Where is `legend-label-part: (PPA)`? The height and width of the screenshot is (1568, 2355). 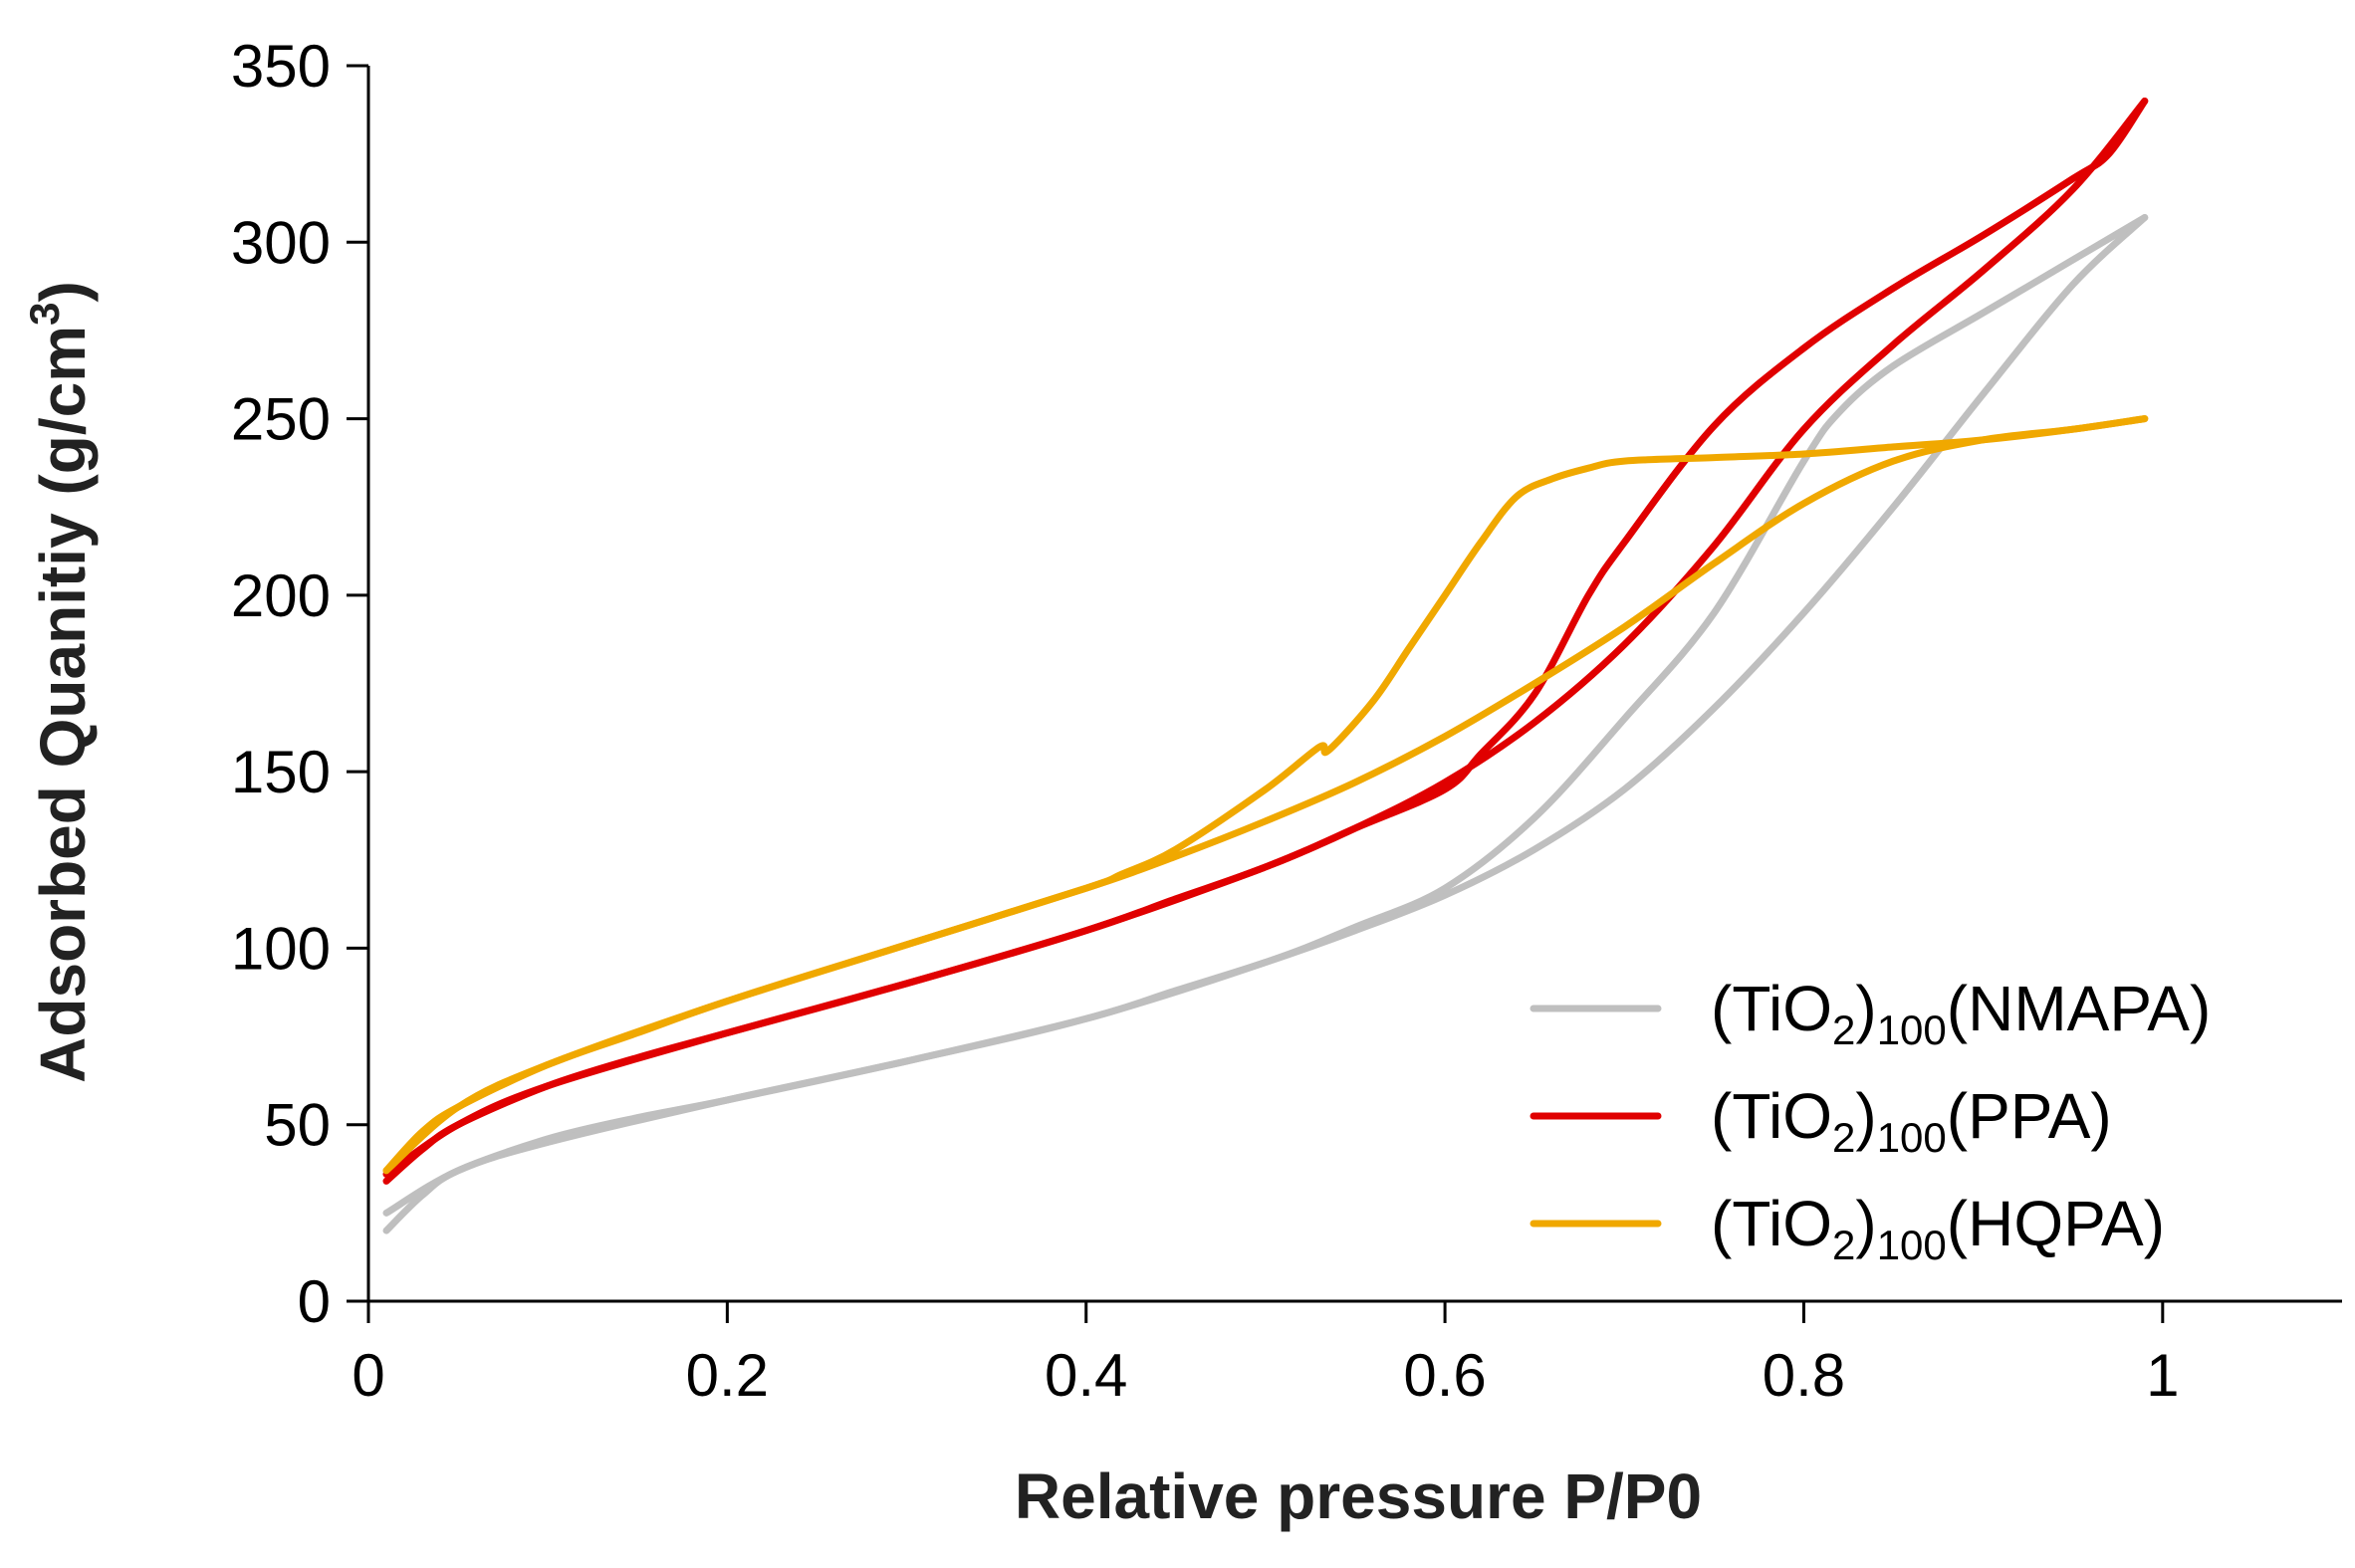
legend-label-part: (PPA) is located at coordinates (2029, 1116).